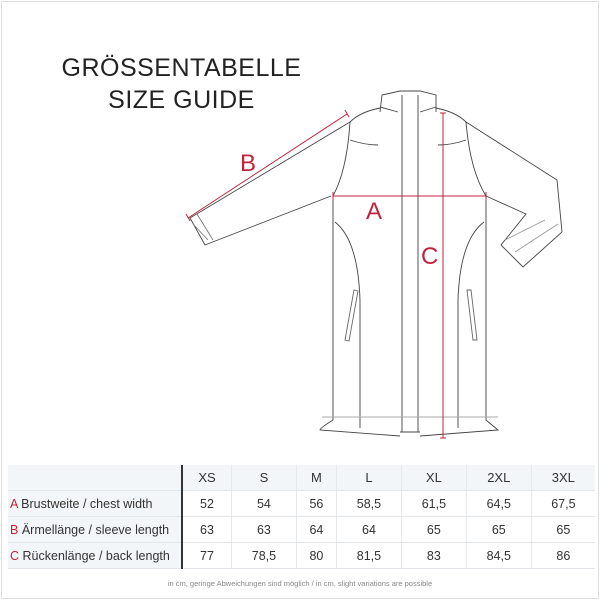 This screenshot has height=600, width=600. What do you see at coordinates (369, 503) in the screenshot?
I see `cell: 58,5` at bounding box center [369, 503].